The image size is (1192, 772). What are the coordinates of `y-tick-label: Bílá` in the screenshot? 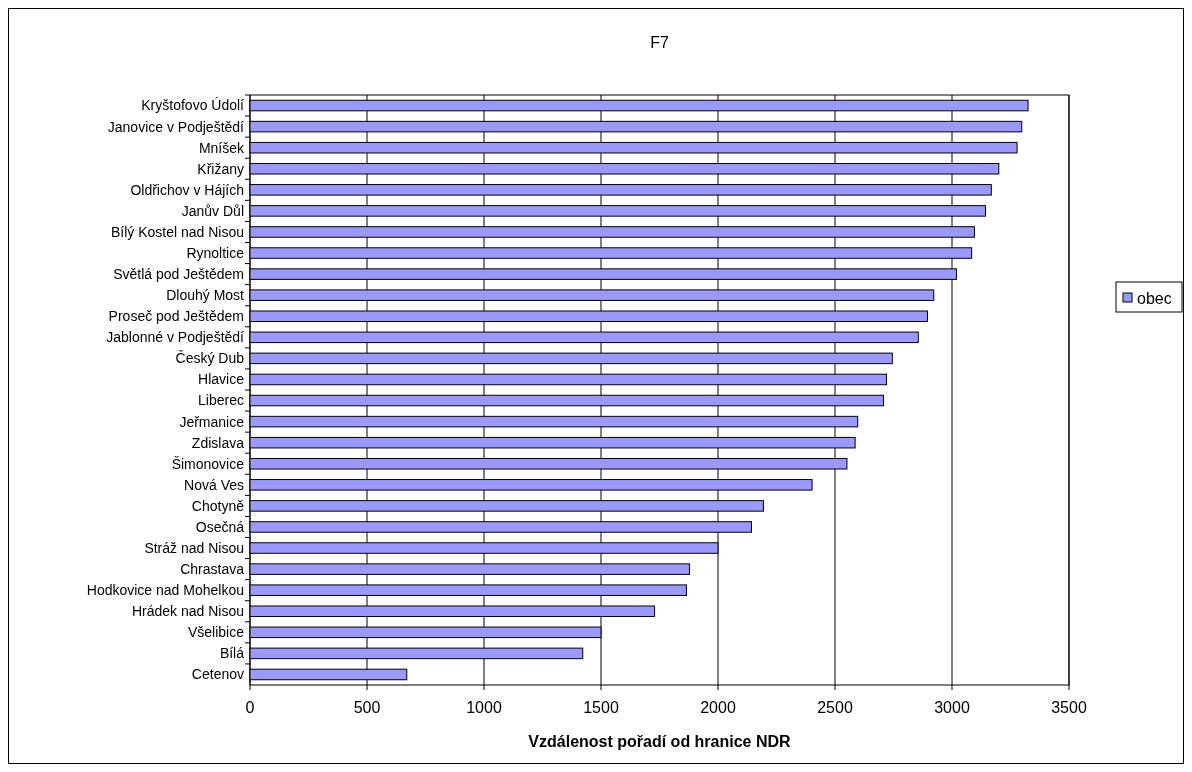 It's located at (232, 653).